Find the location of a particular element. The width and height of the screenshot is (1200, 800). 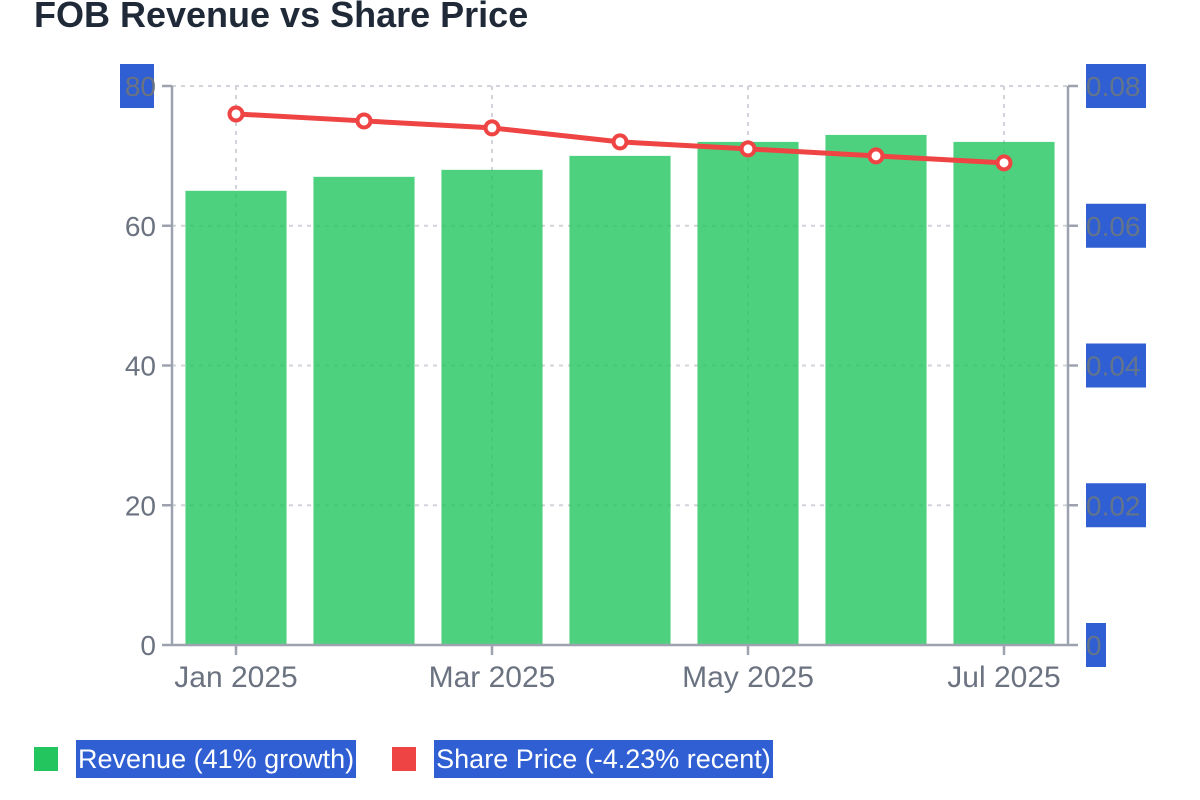

y-right-tick-label: 0 is located at coordinates (1094, 645).